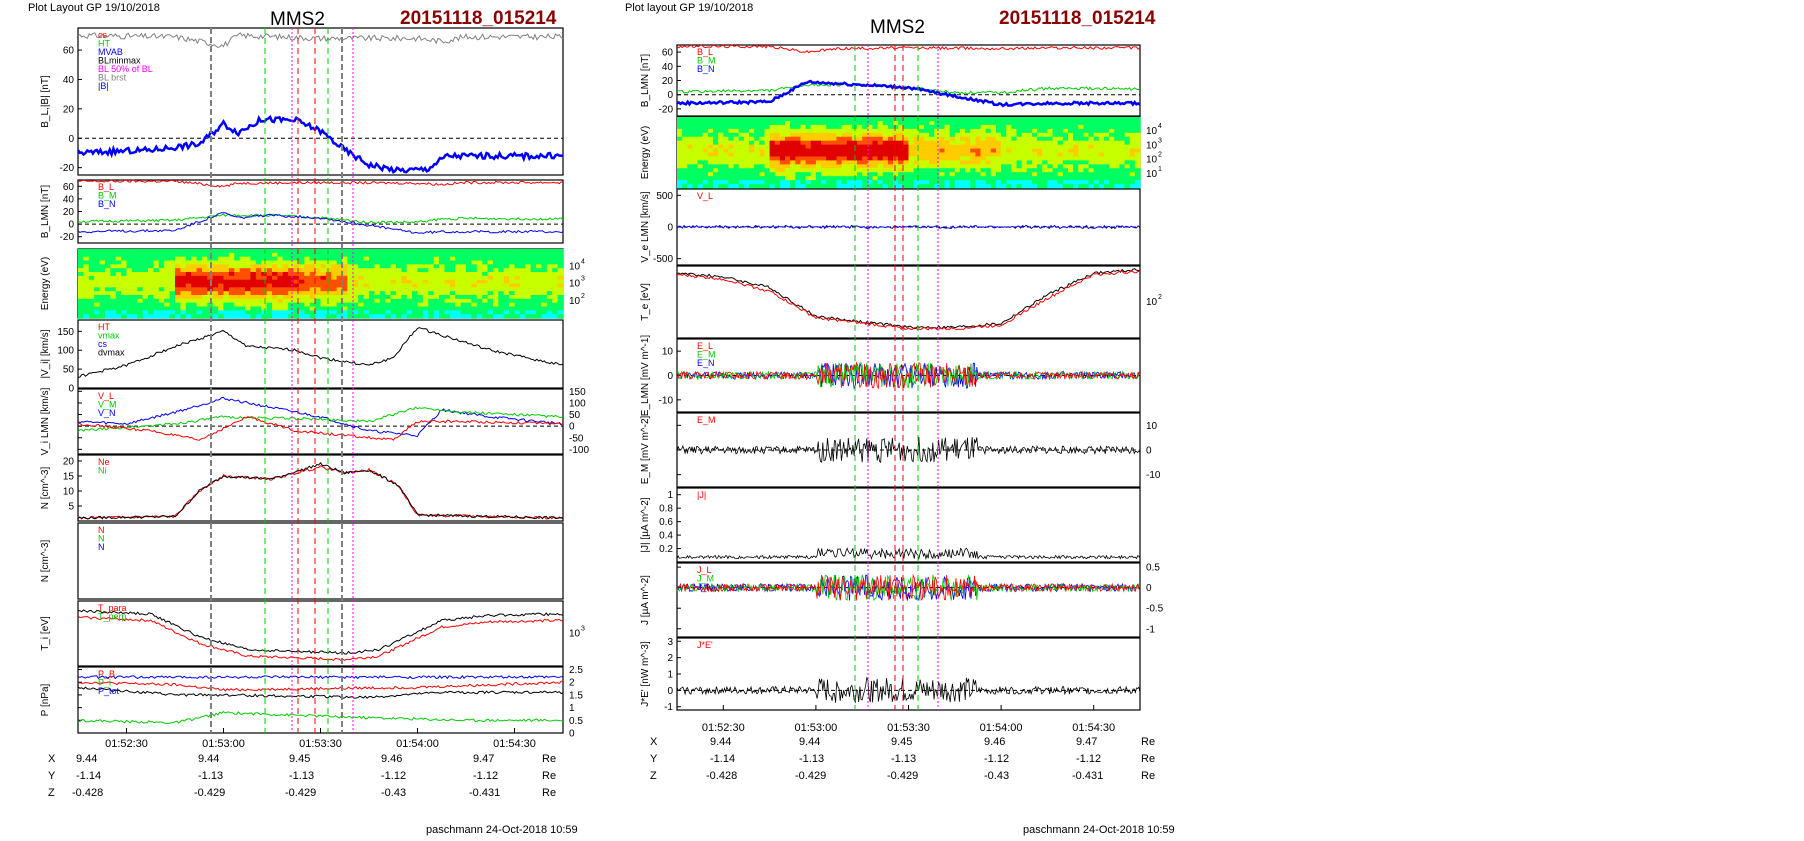 The width and height of the screenshot is (1804, 841). What do you see at coordinates (812, 759) in the screenshot?
I see `eph-value: -1.13` at bounding box center [812, 759].